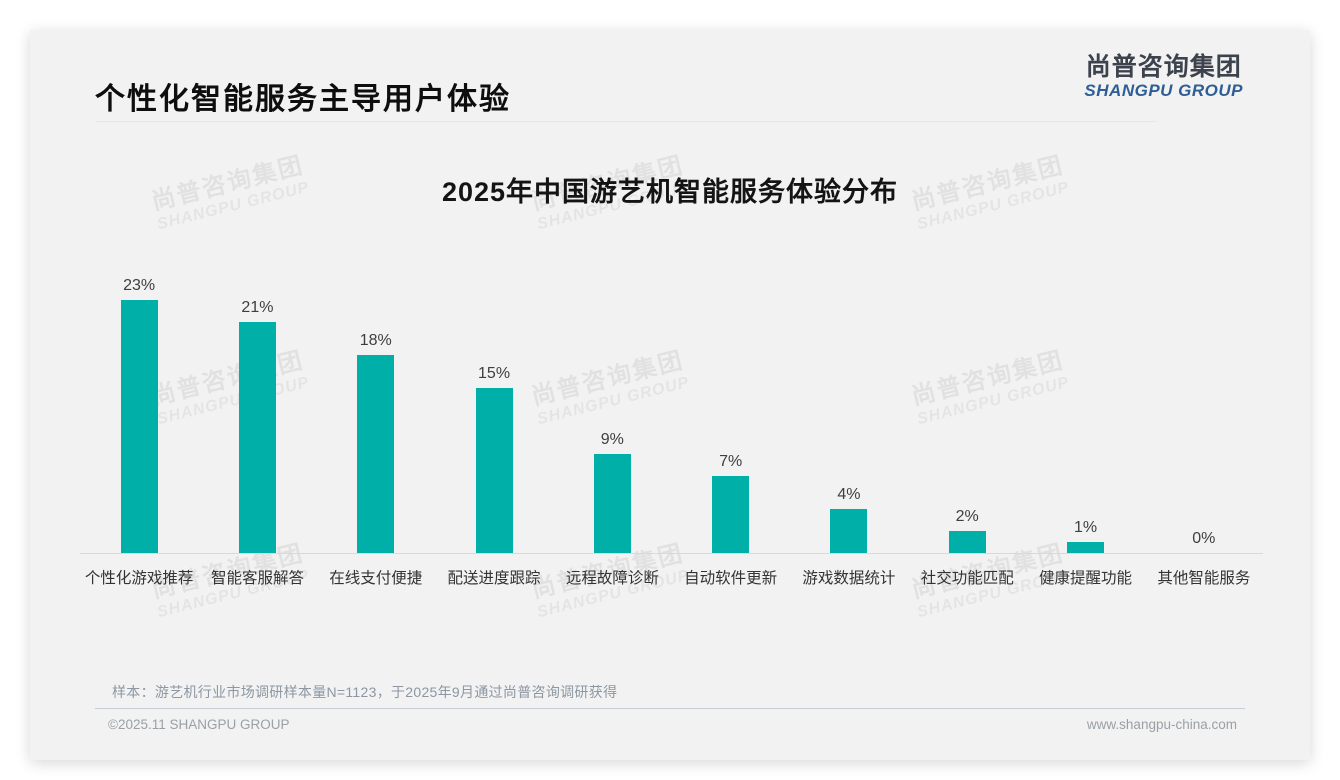 The width and height of the screenshot is (1340, 780). I want to click on bar-value-label: 9%, so click(612, 439).